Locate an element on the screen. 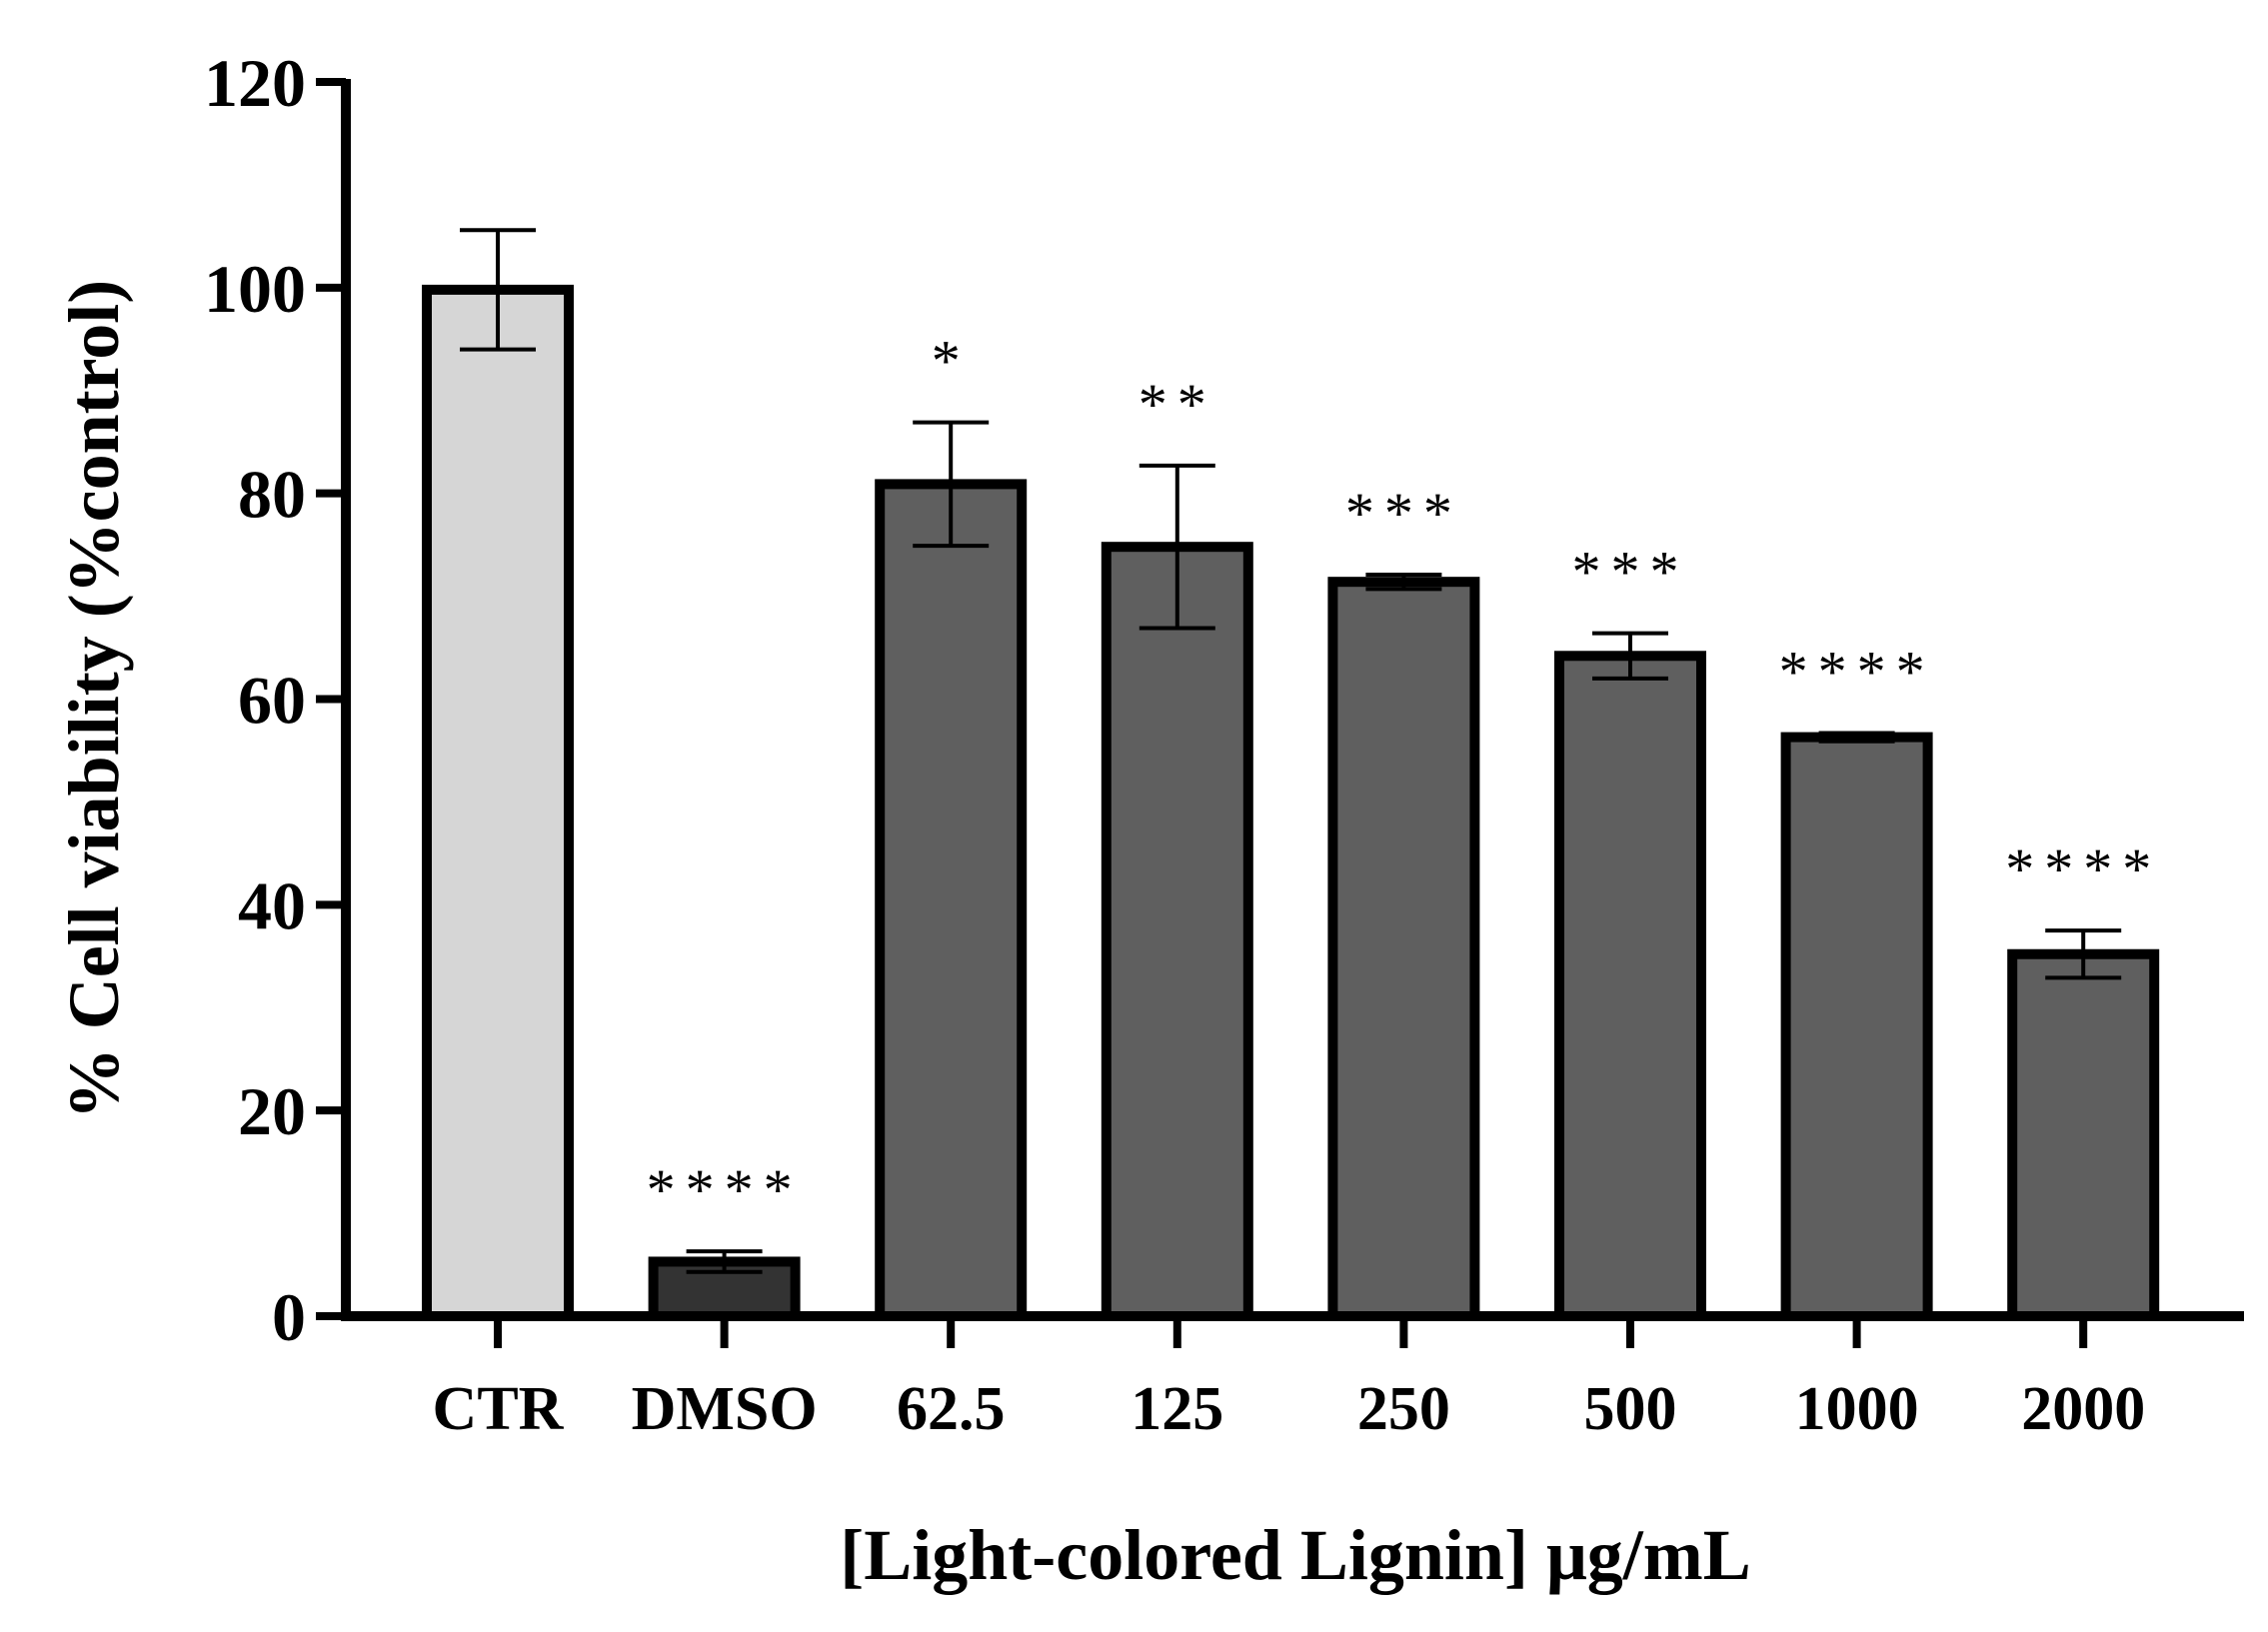  y-tick-label: 100 is located at coordinates (255, 289).